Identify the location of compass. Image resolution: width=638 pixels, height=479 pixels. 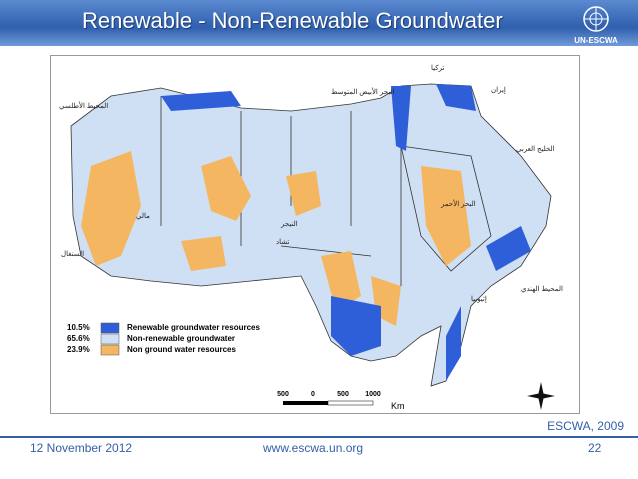
(541, 396).